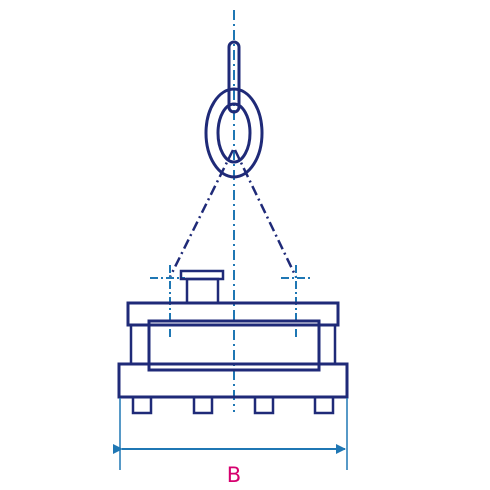 The width and height of the screenshot is (490, 490). What do you see at coordinates (233, 380) in the screenshot?
I see `base-plate` at bounding box center [233, 380].